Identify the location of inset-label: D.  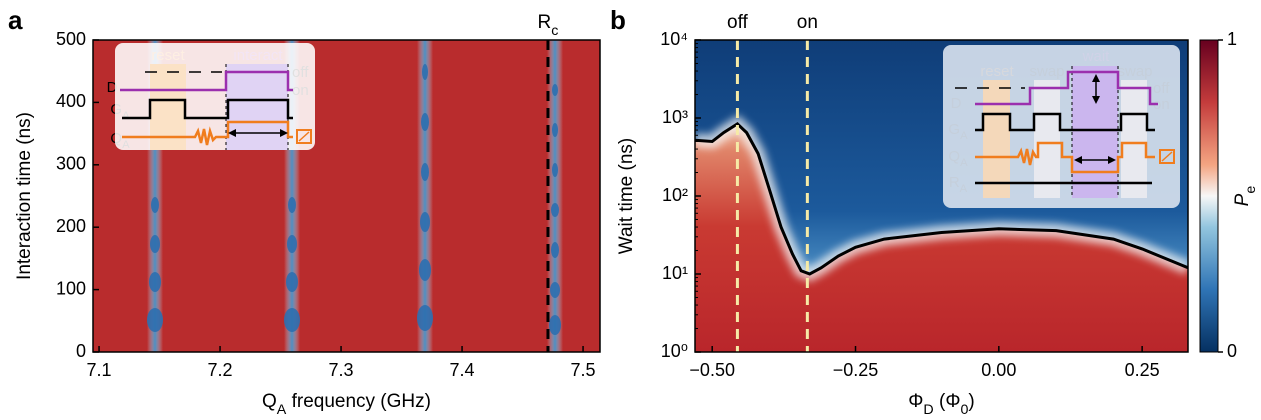
(112, 87).